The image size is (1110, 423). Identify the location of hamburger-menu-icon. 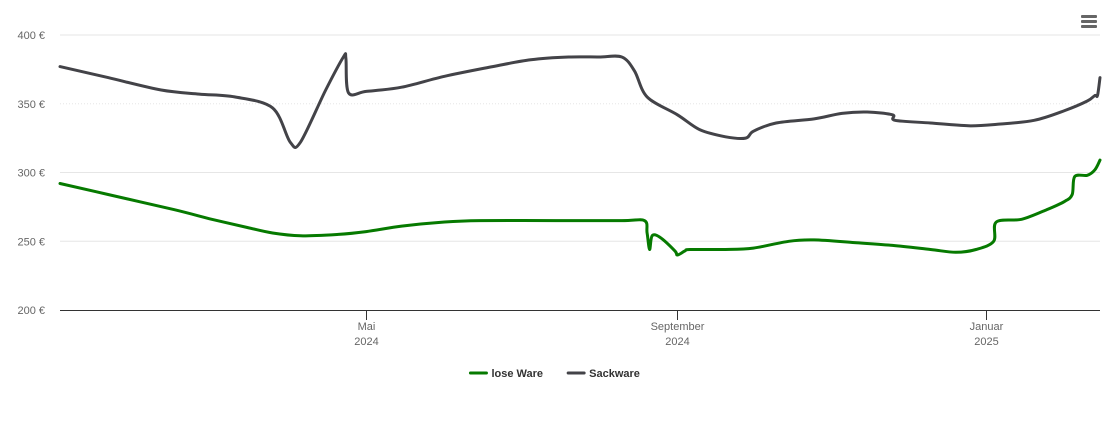
(1089, 22).